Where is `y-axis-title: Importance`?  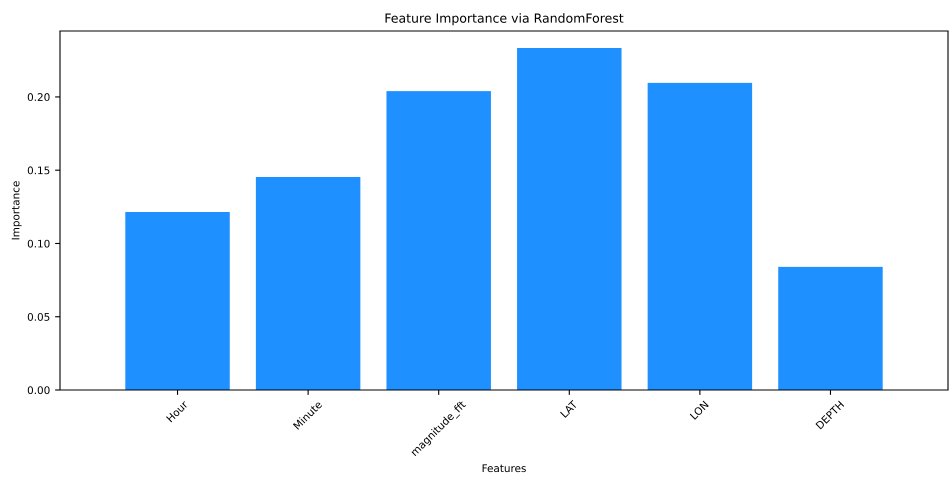 y-axis-title: Importance is located at coordinates (17, 210).